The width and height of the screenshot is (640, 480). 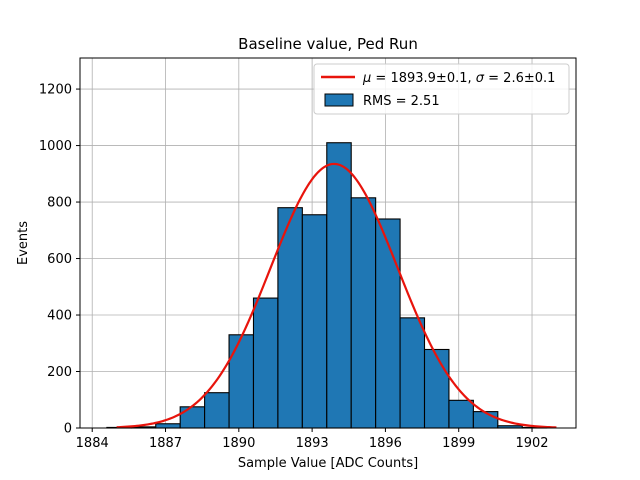 What do you see at coordinates (401, 101) in the screenshot?
I see `legend-histogram-label: RMS = 2.51` at bounding box center [401, 101].